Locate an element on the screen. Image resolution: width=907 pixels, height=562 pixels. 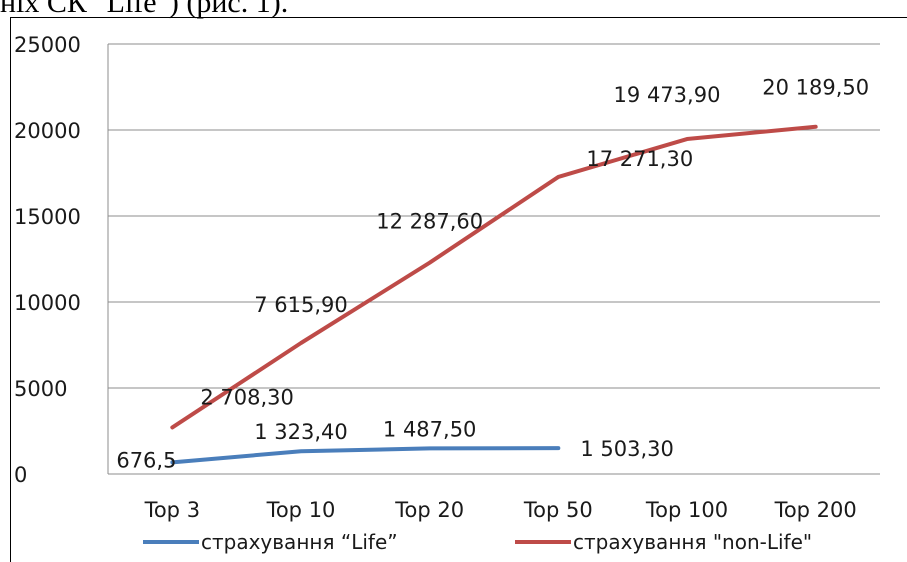
x-tick-label: Top 20 is located at coordinates (429, 510).